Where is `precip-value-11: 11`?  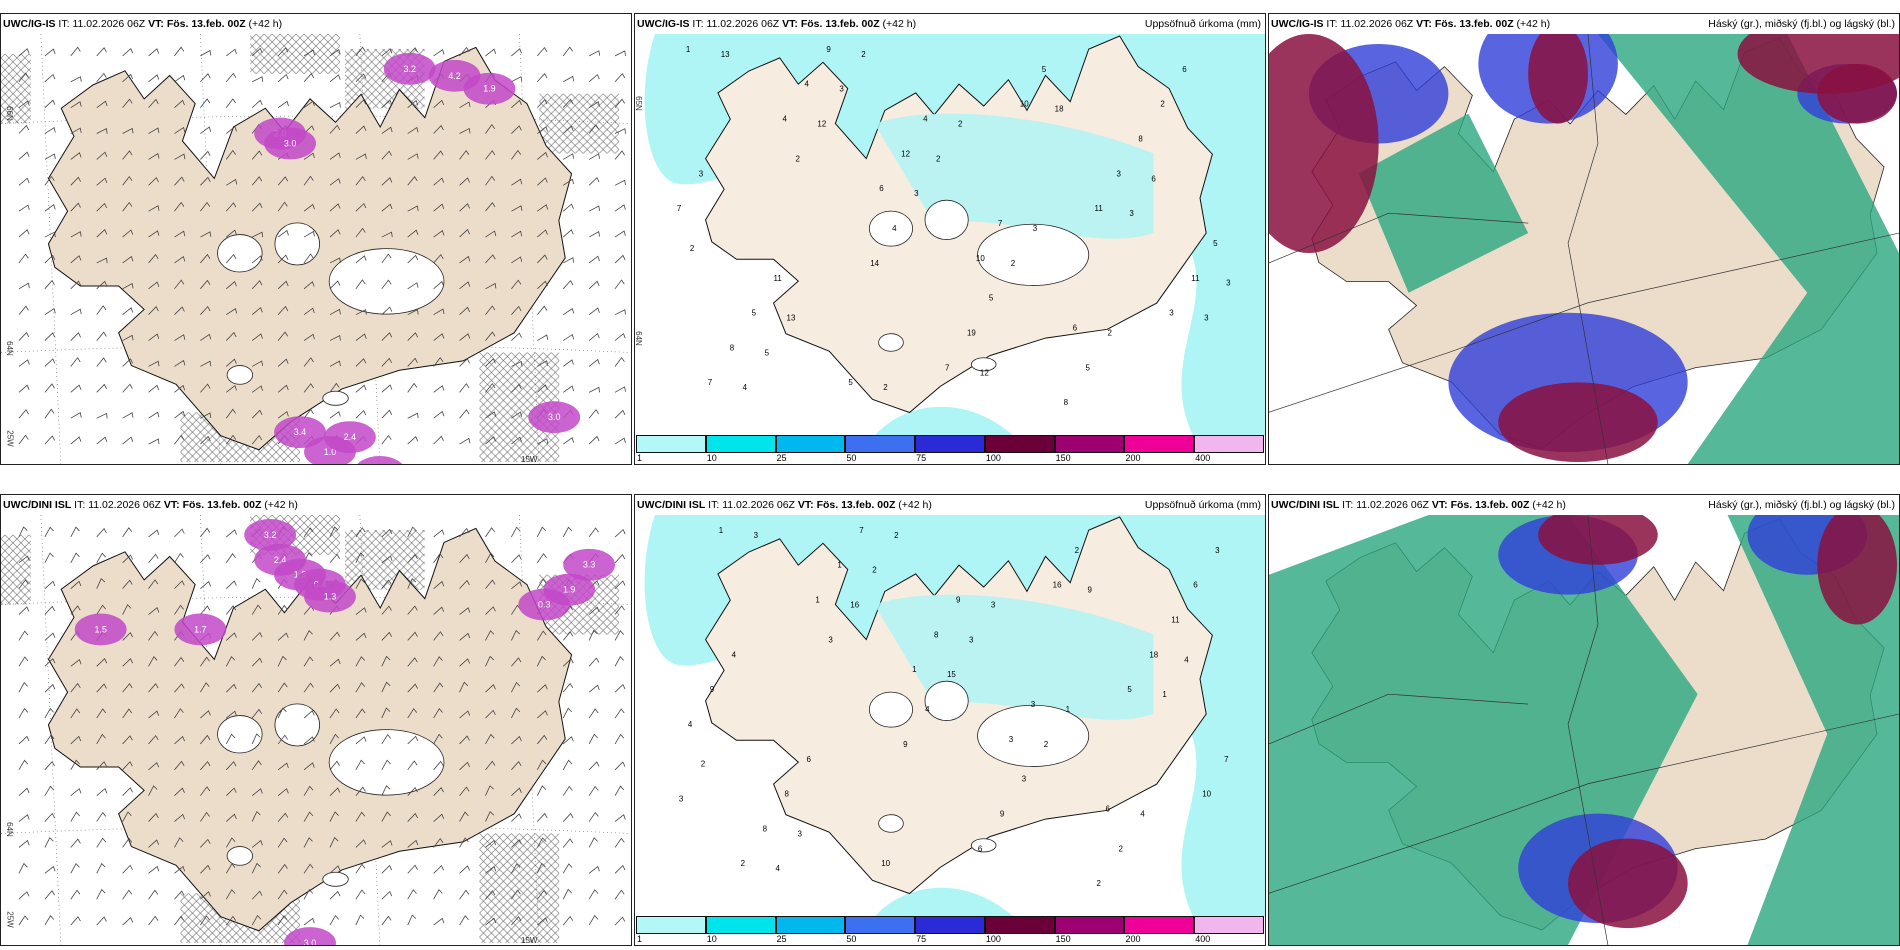 precip-value-11: 11 is located at coordinates (1195, 278).